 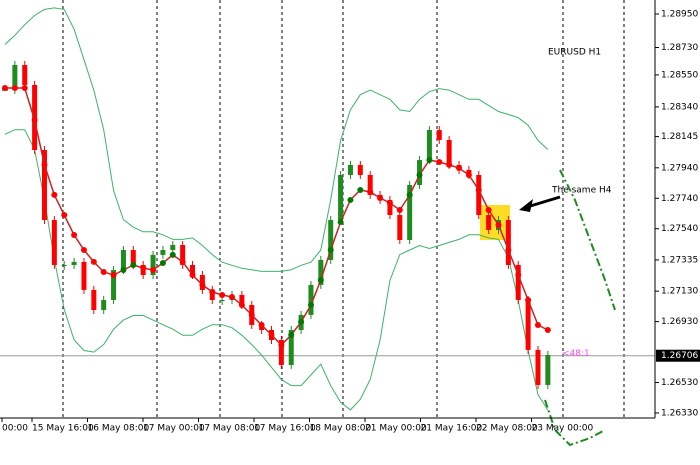 I want to click on arrow, so click(x=543, y=202).